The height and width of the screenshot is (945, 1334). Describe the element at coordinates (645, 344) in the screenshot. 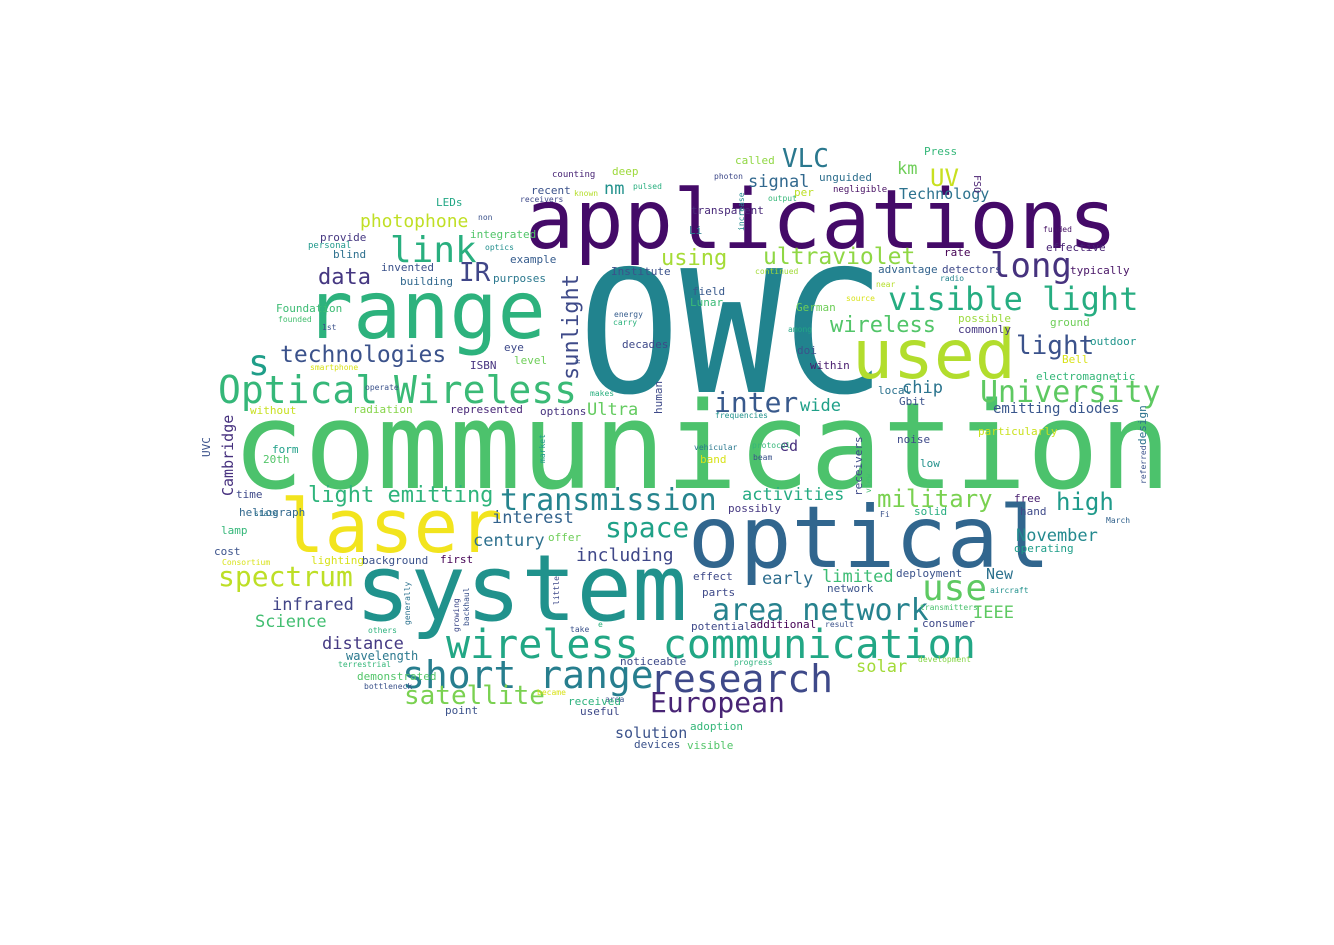

I see `word: decades` at that location.